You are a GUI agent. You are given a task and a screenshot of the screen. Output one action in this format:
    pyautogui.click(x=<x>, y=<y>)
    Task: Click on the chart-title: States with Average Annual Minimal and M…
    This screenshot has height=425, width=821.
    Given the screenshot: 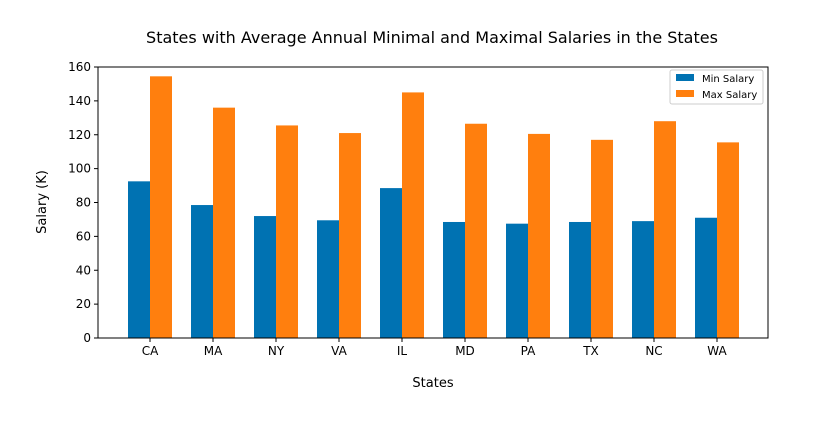 What is the action you would take?
    pyautogui.click(x=432, y=37)
    